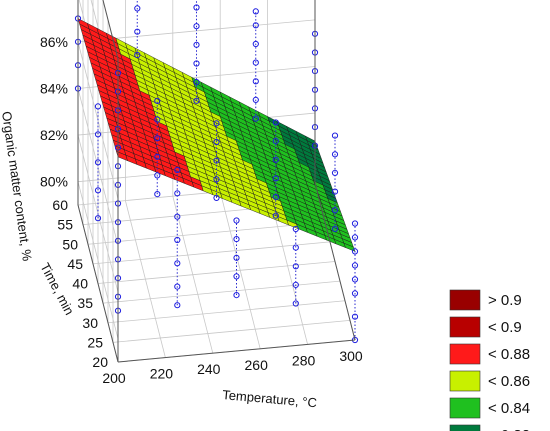 This screenshot has height=431, width=550. I want to click on back-wall-gridline, so click(196, 31).